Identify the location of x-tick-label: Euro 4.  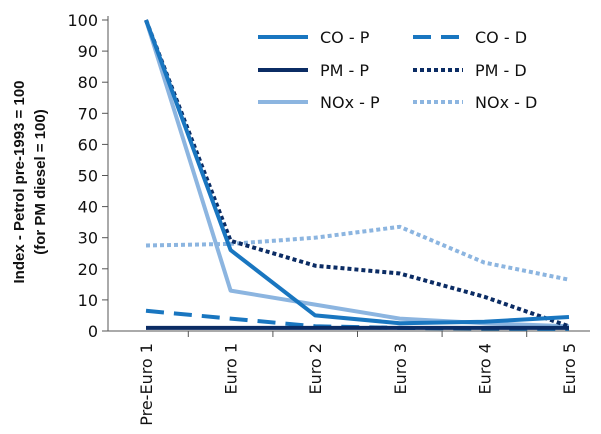
(484, 369).